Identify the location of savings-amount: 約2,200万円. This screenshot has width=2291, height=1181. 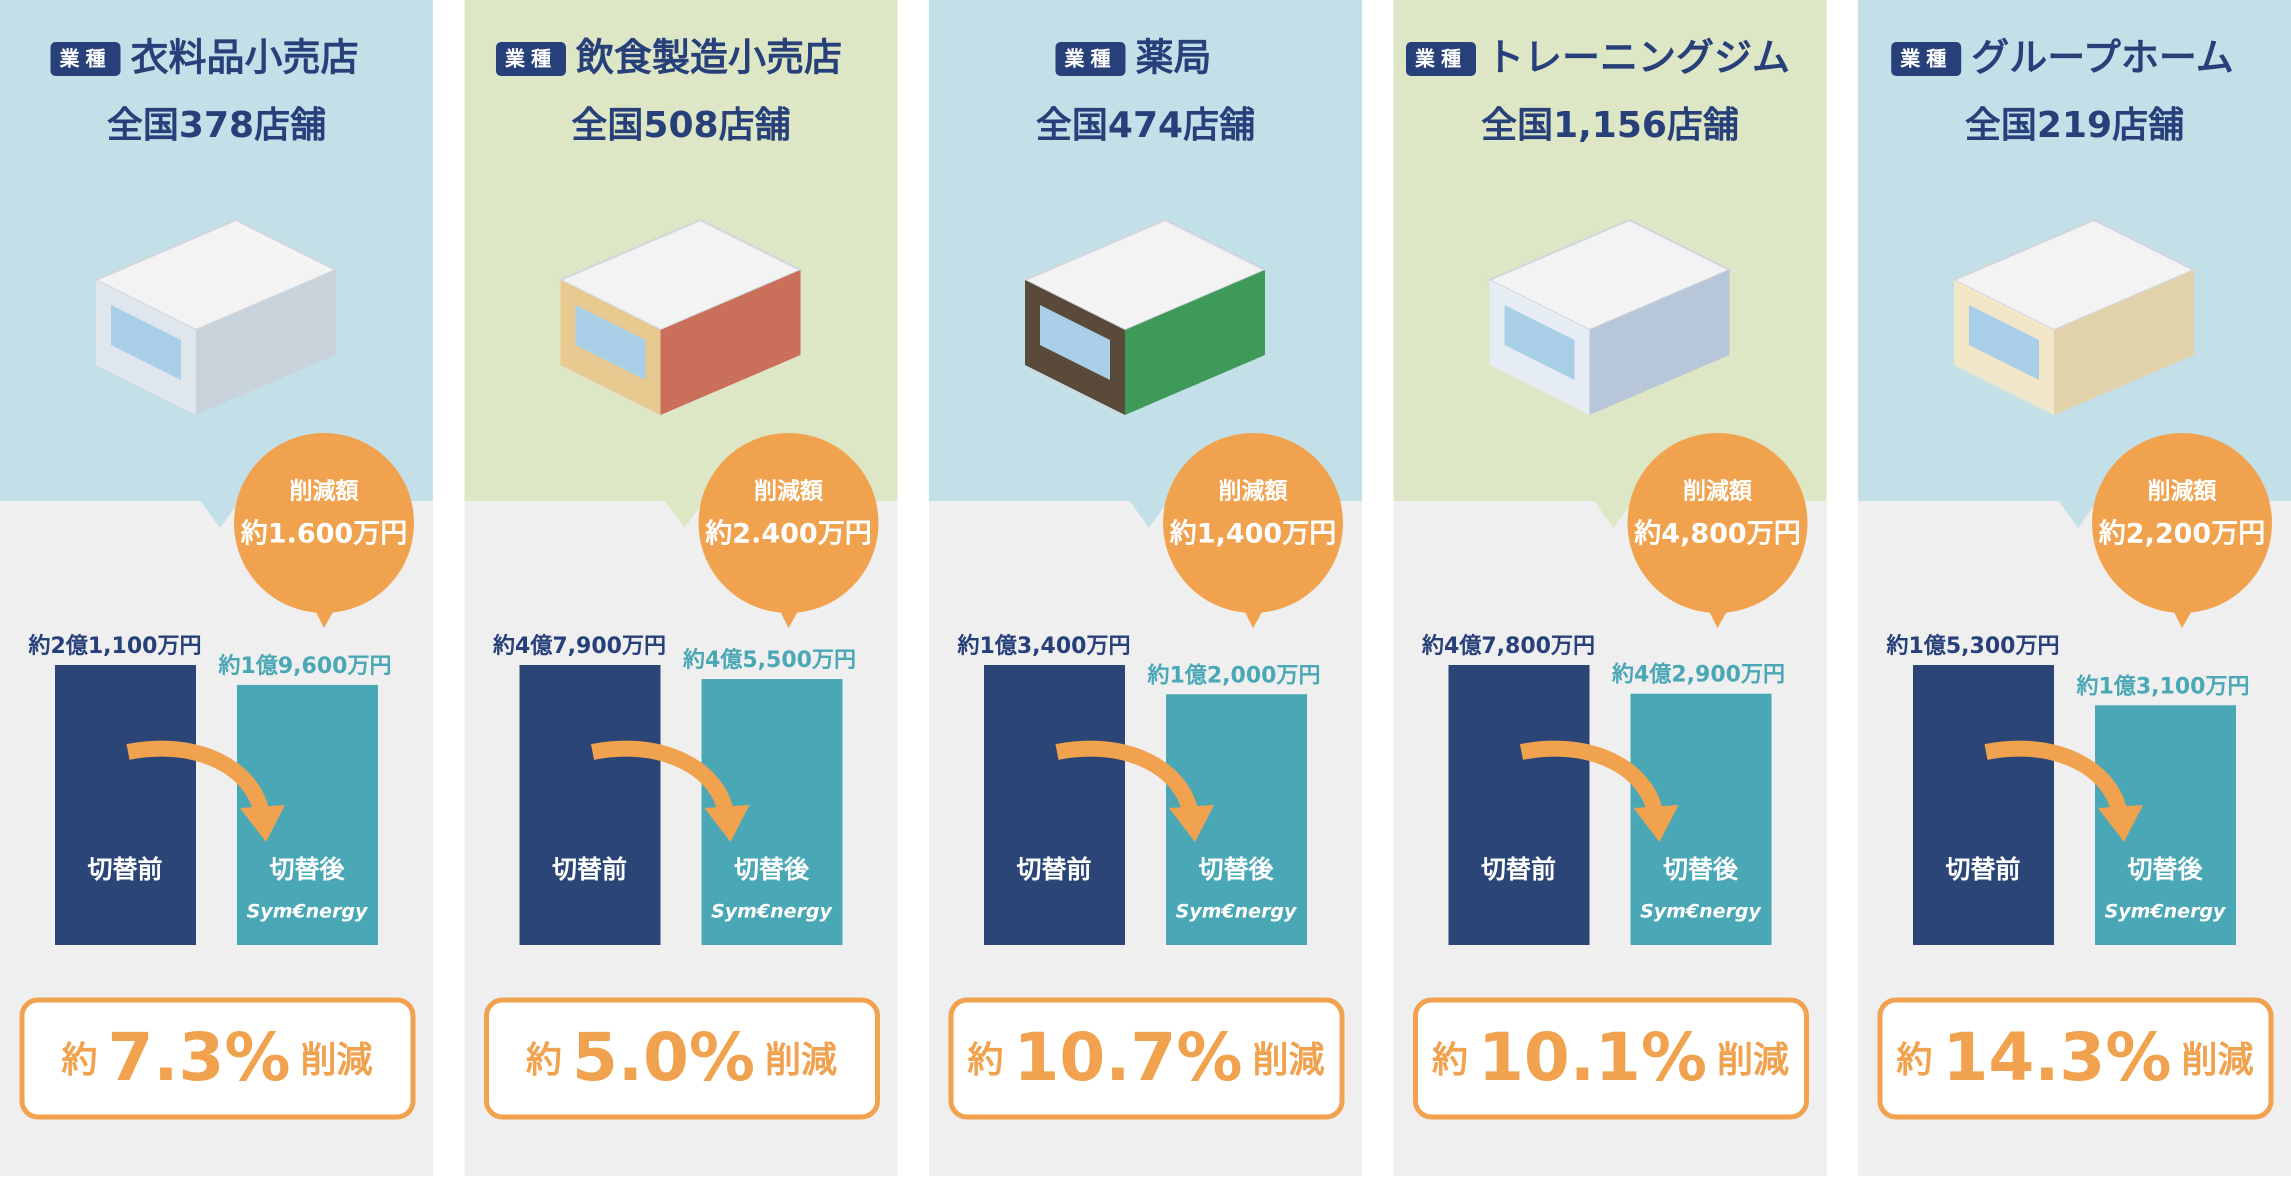
(2181, 534).